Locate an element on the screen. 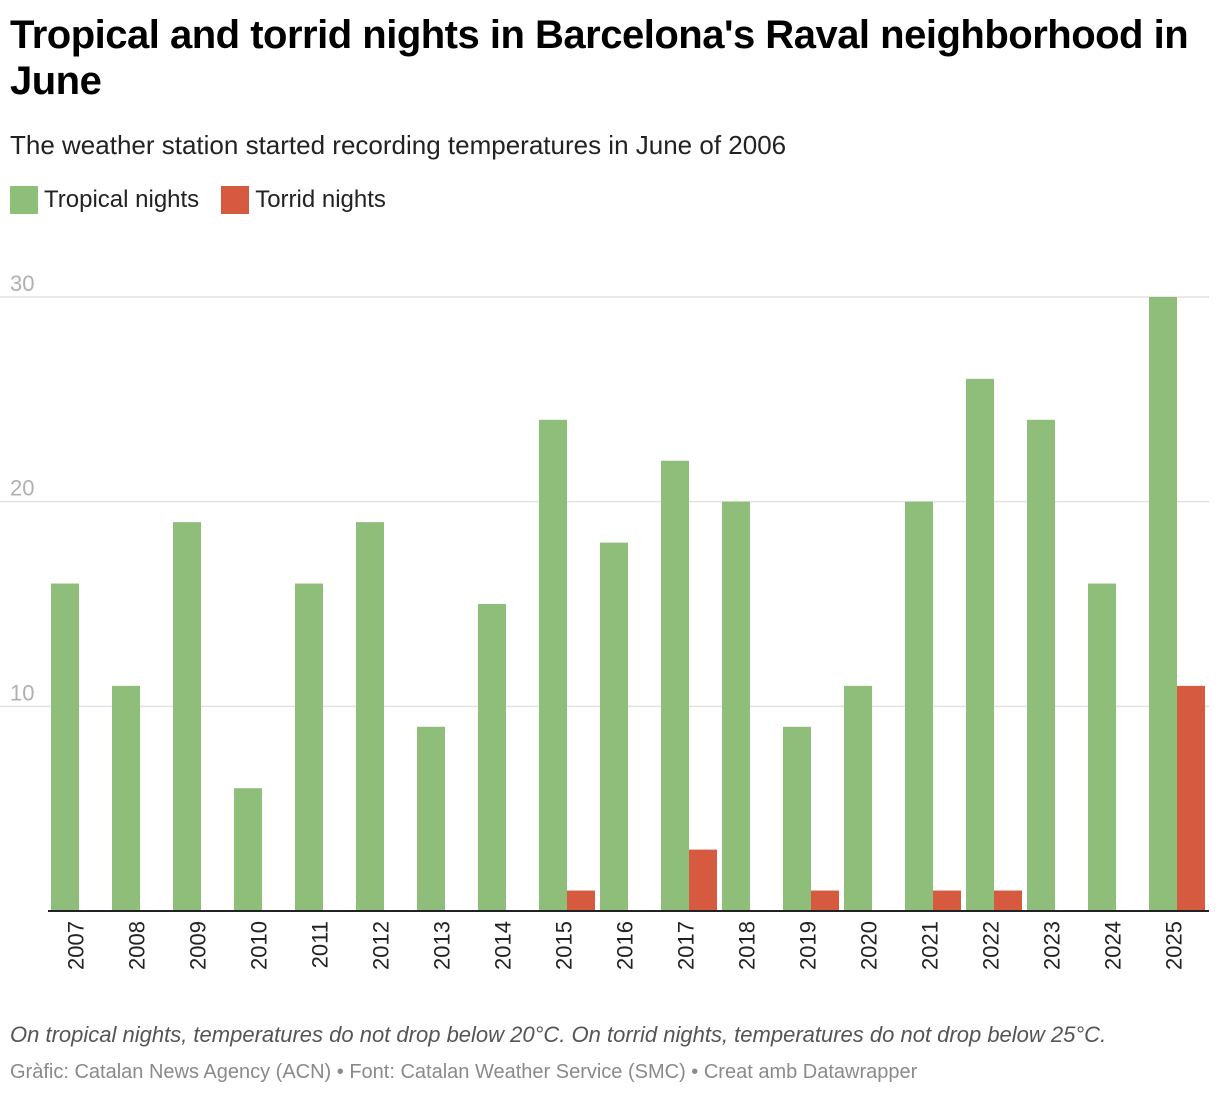 This screenshot has width=1220, height=1098. bar-tropical-2009 is located at coordinates (187, 716).